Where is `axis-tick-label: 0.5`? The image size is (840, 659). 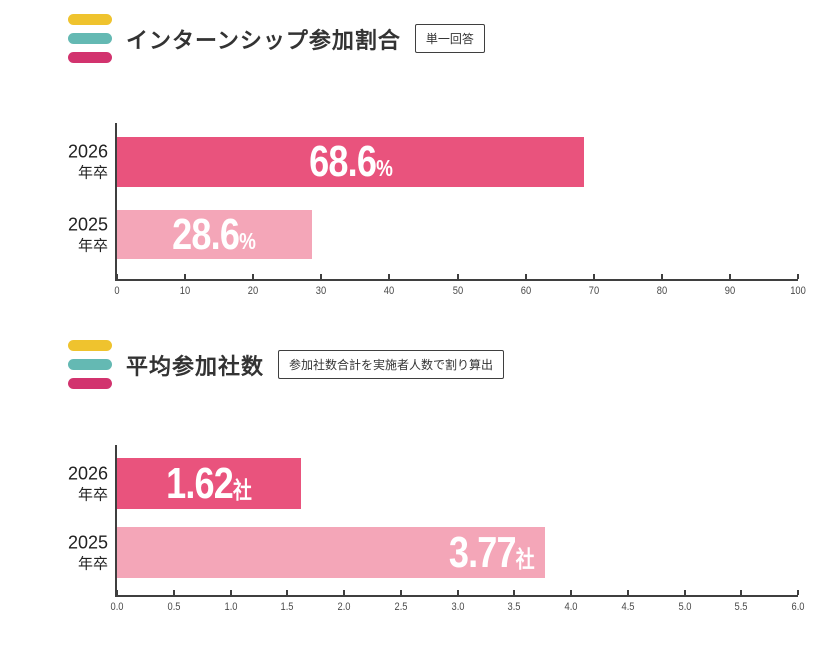
axis-tick-label: 0.5 is located at coordinates (174, 607).